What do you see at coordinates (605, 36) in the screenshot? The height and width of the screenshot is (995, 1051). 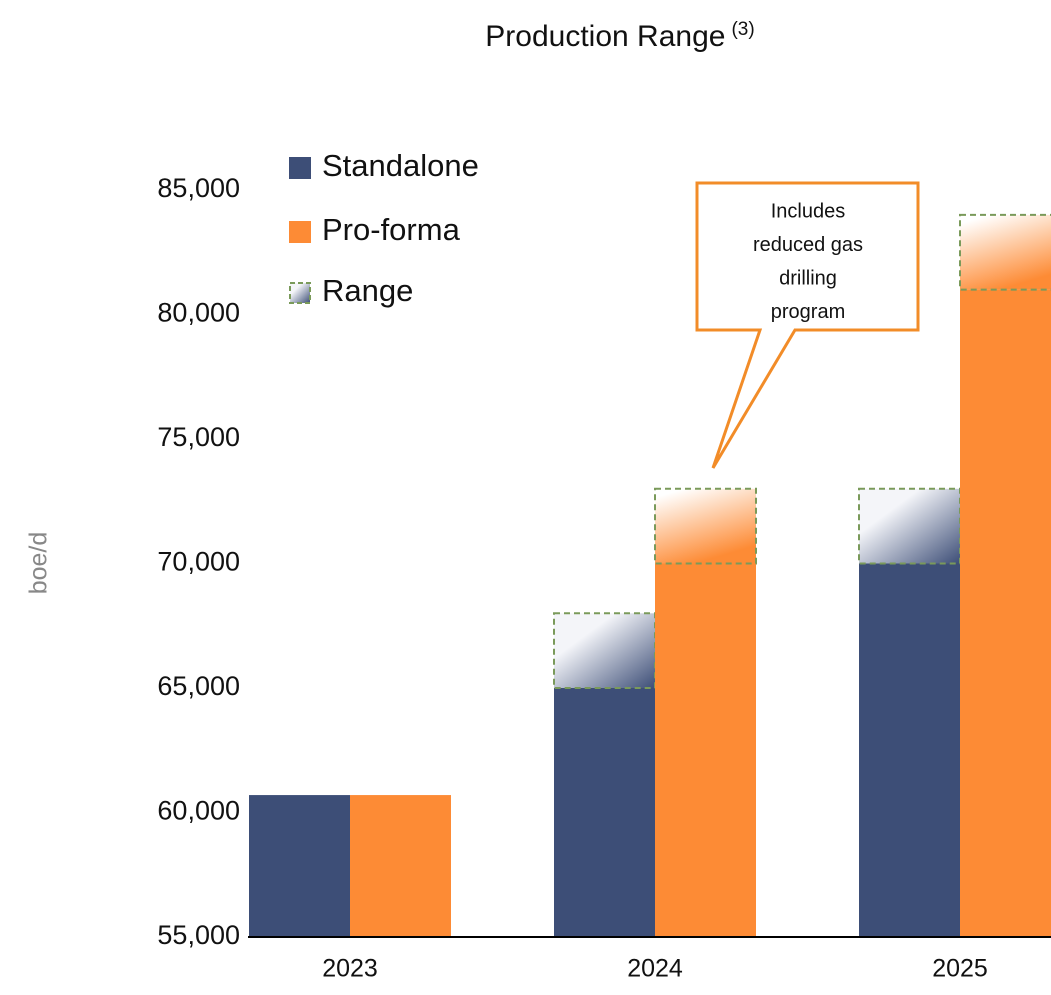 I see `title-text: Production Range` at bounding box center [605, 36].